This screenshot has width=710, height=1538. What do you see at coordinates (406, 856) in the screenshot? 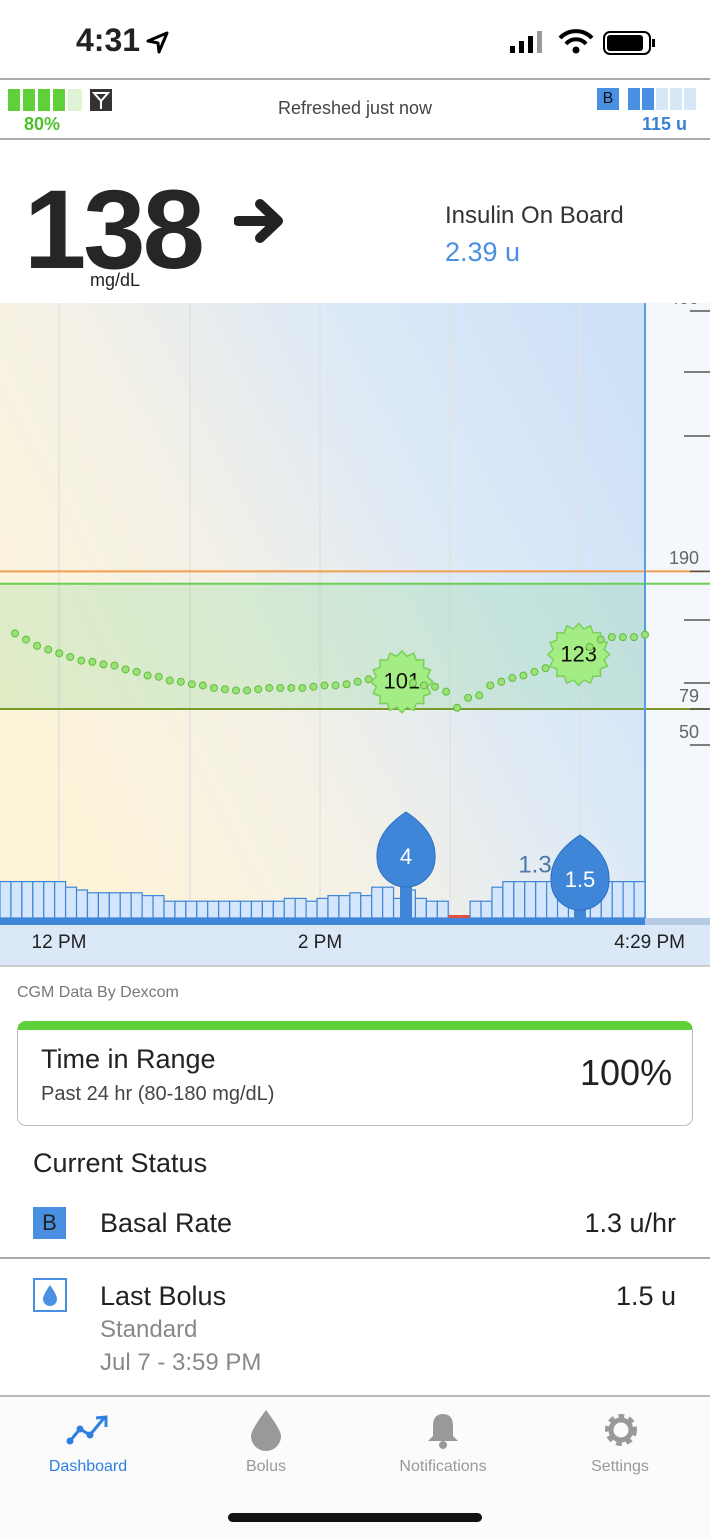
I see `bolus-label: 4` at bounding box center [406, 856].